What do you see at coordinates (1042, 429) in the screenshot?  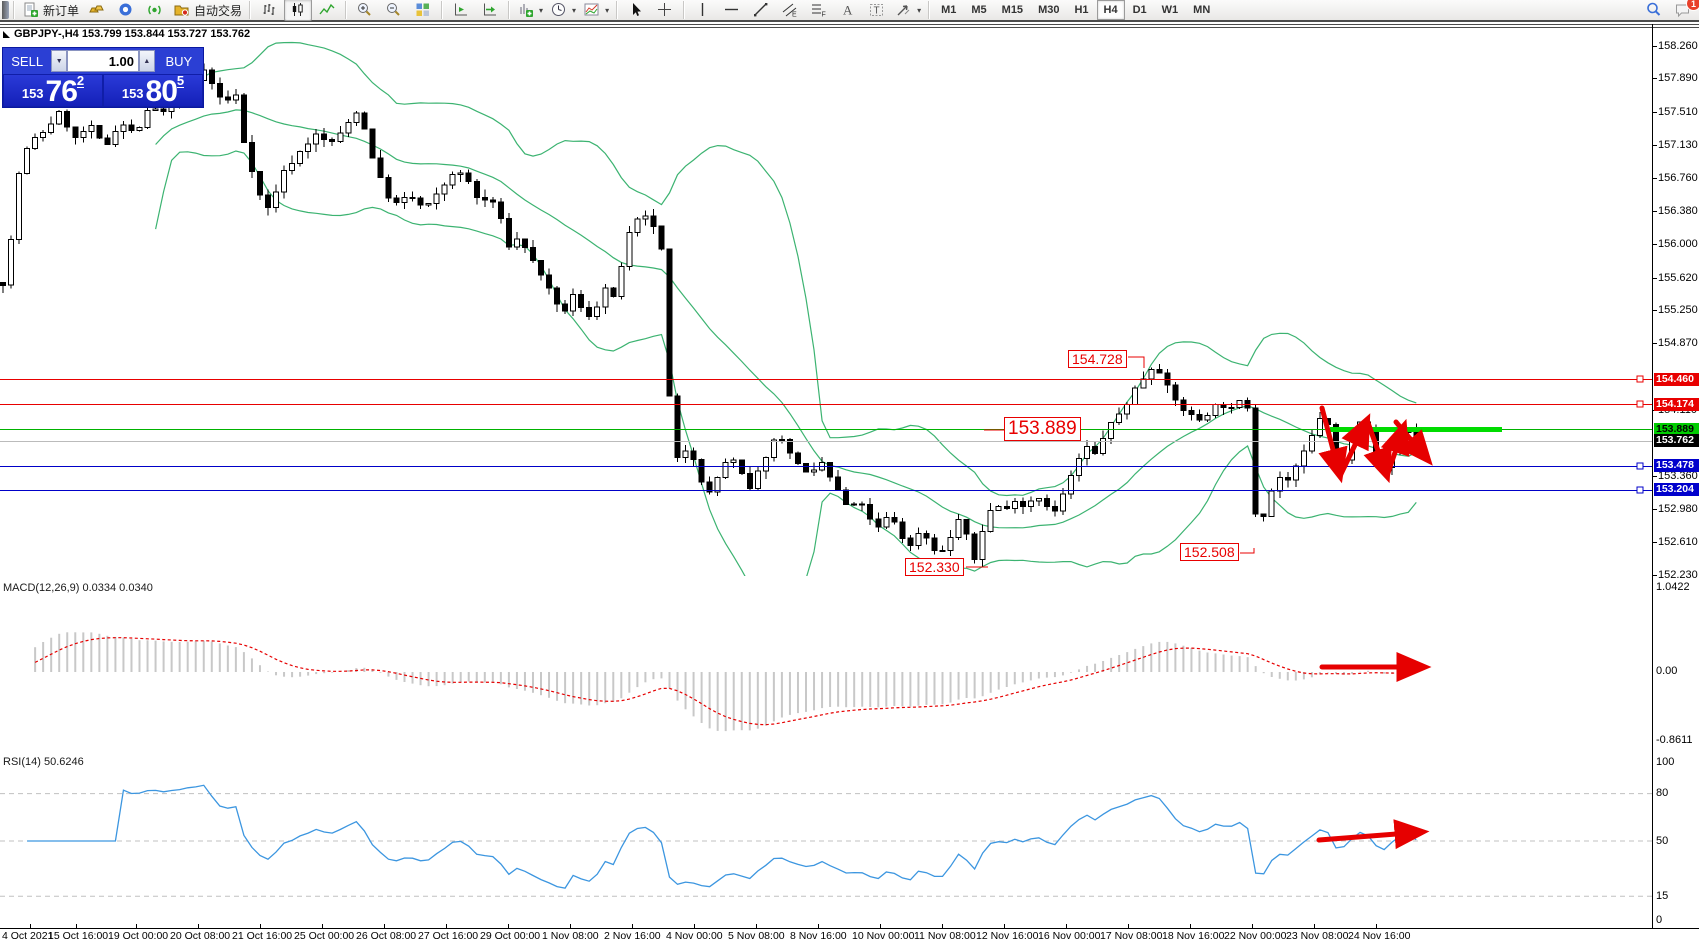 I see `price-callout: 153.889` at bounding box center [1042, 429].